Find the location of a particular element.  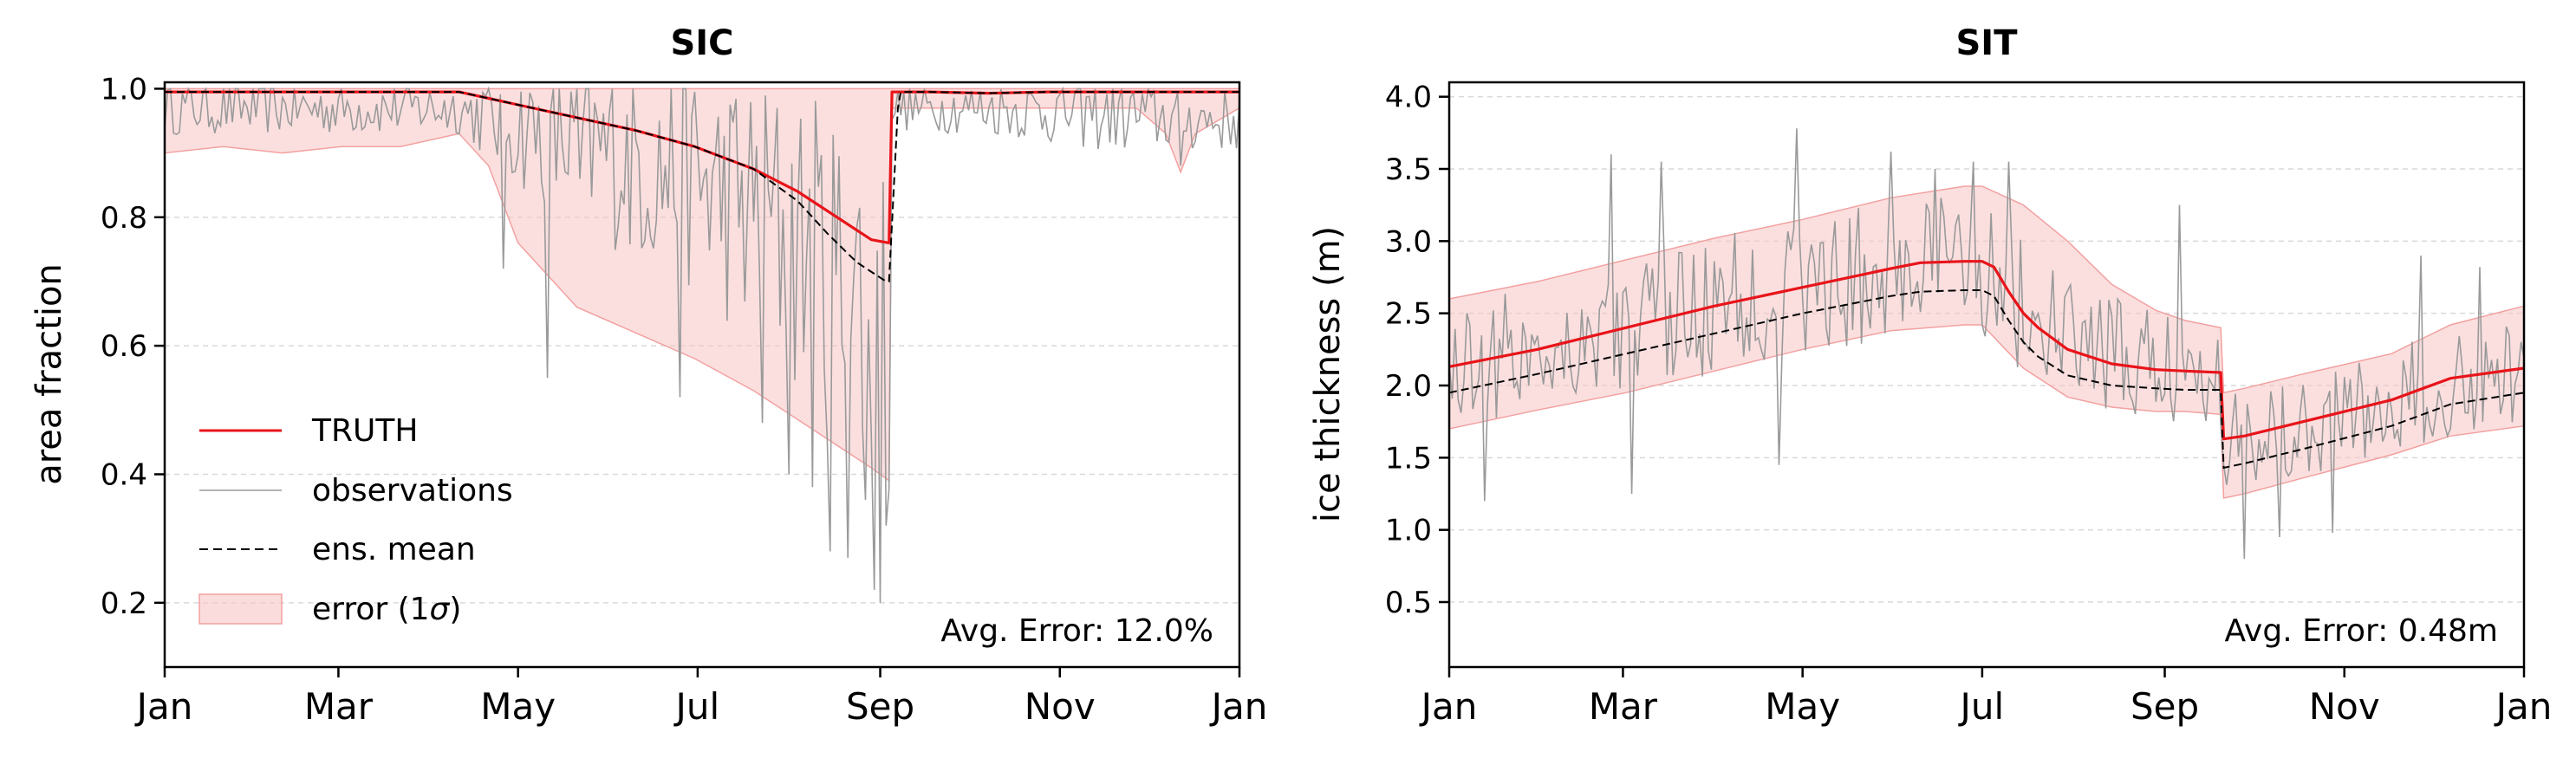

sic-x-tick-label: May is located at coordinates (518, 706).